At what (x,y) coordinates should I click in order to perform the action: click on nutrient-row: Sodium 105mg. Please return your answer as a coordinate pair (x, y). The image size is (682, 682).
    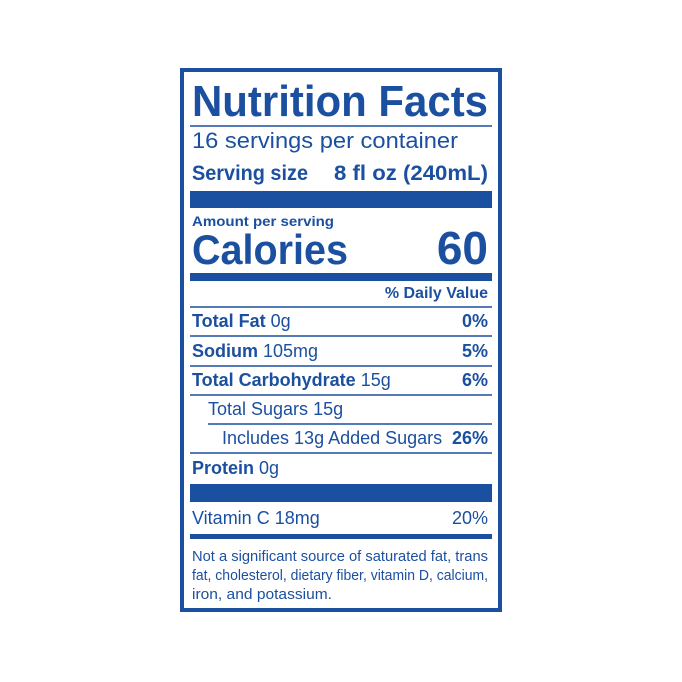
    Looking at the image, I should click on (255, 351).